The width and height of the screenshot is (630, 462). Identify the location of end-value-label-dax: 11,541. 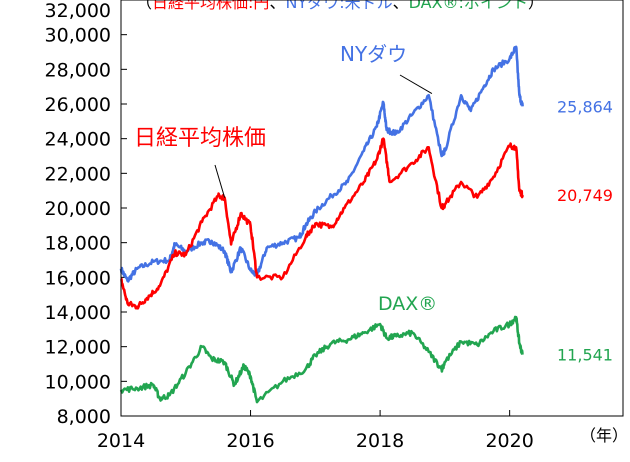
(585, 355).